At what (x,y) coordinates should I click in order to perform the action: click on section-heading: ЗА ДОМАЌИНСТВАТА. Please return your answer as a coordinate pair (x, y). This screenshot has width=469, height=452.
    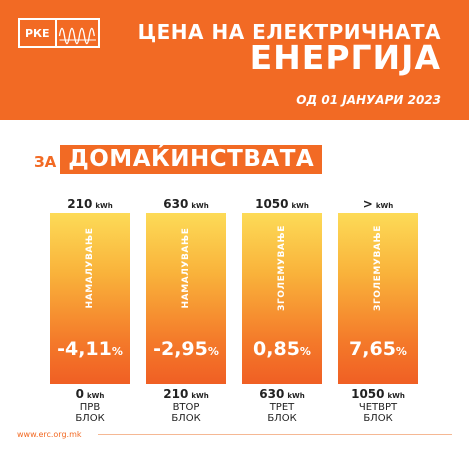
    Looking at the image, I should click on (178, 158).